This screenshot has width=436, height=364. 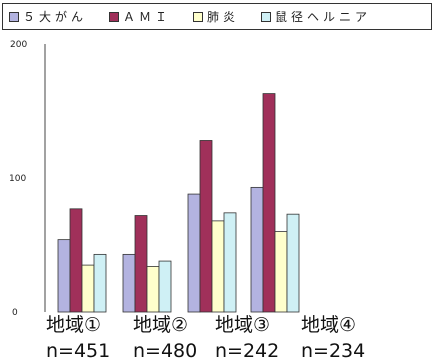 What do you see at coordinates (78, 351) in the screenshot?
I see `x-count-region-1: n=451` at bounding box center [78, 351].